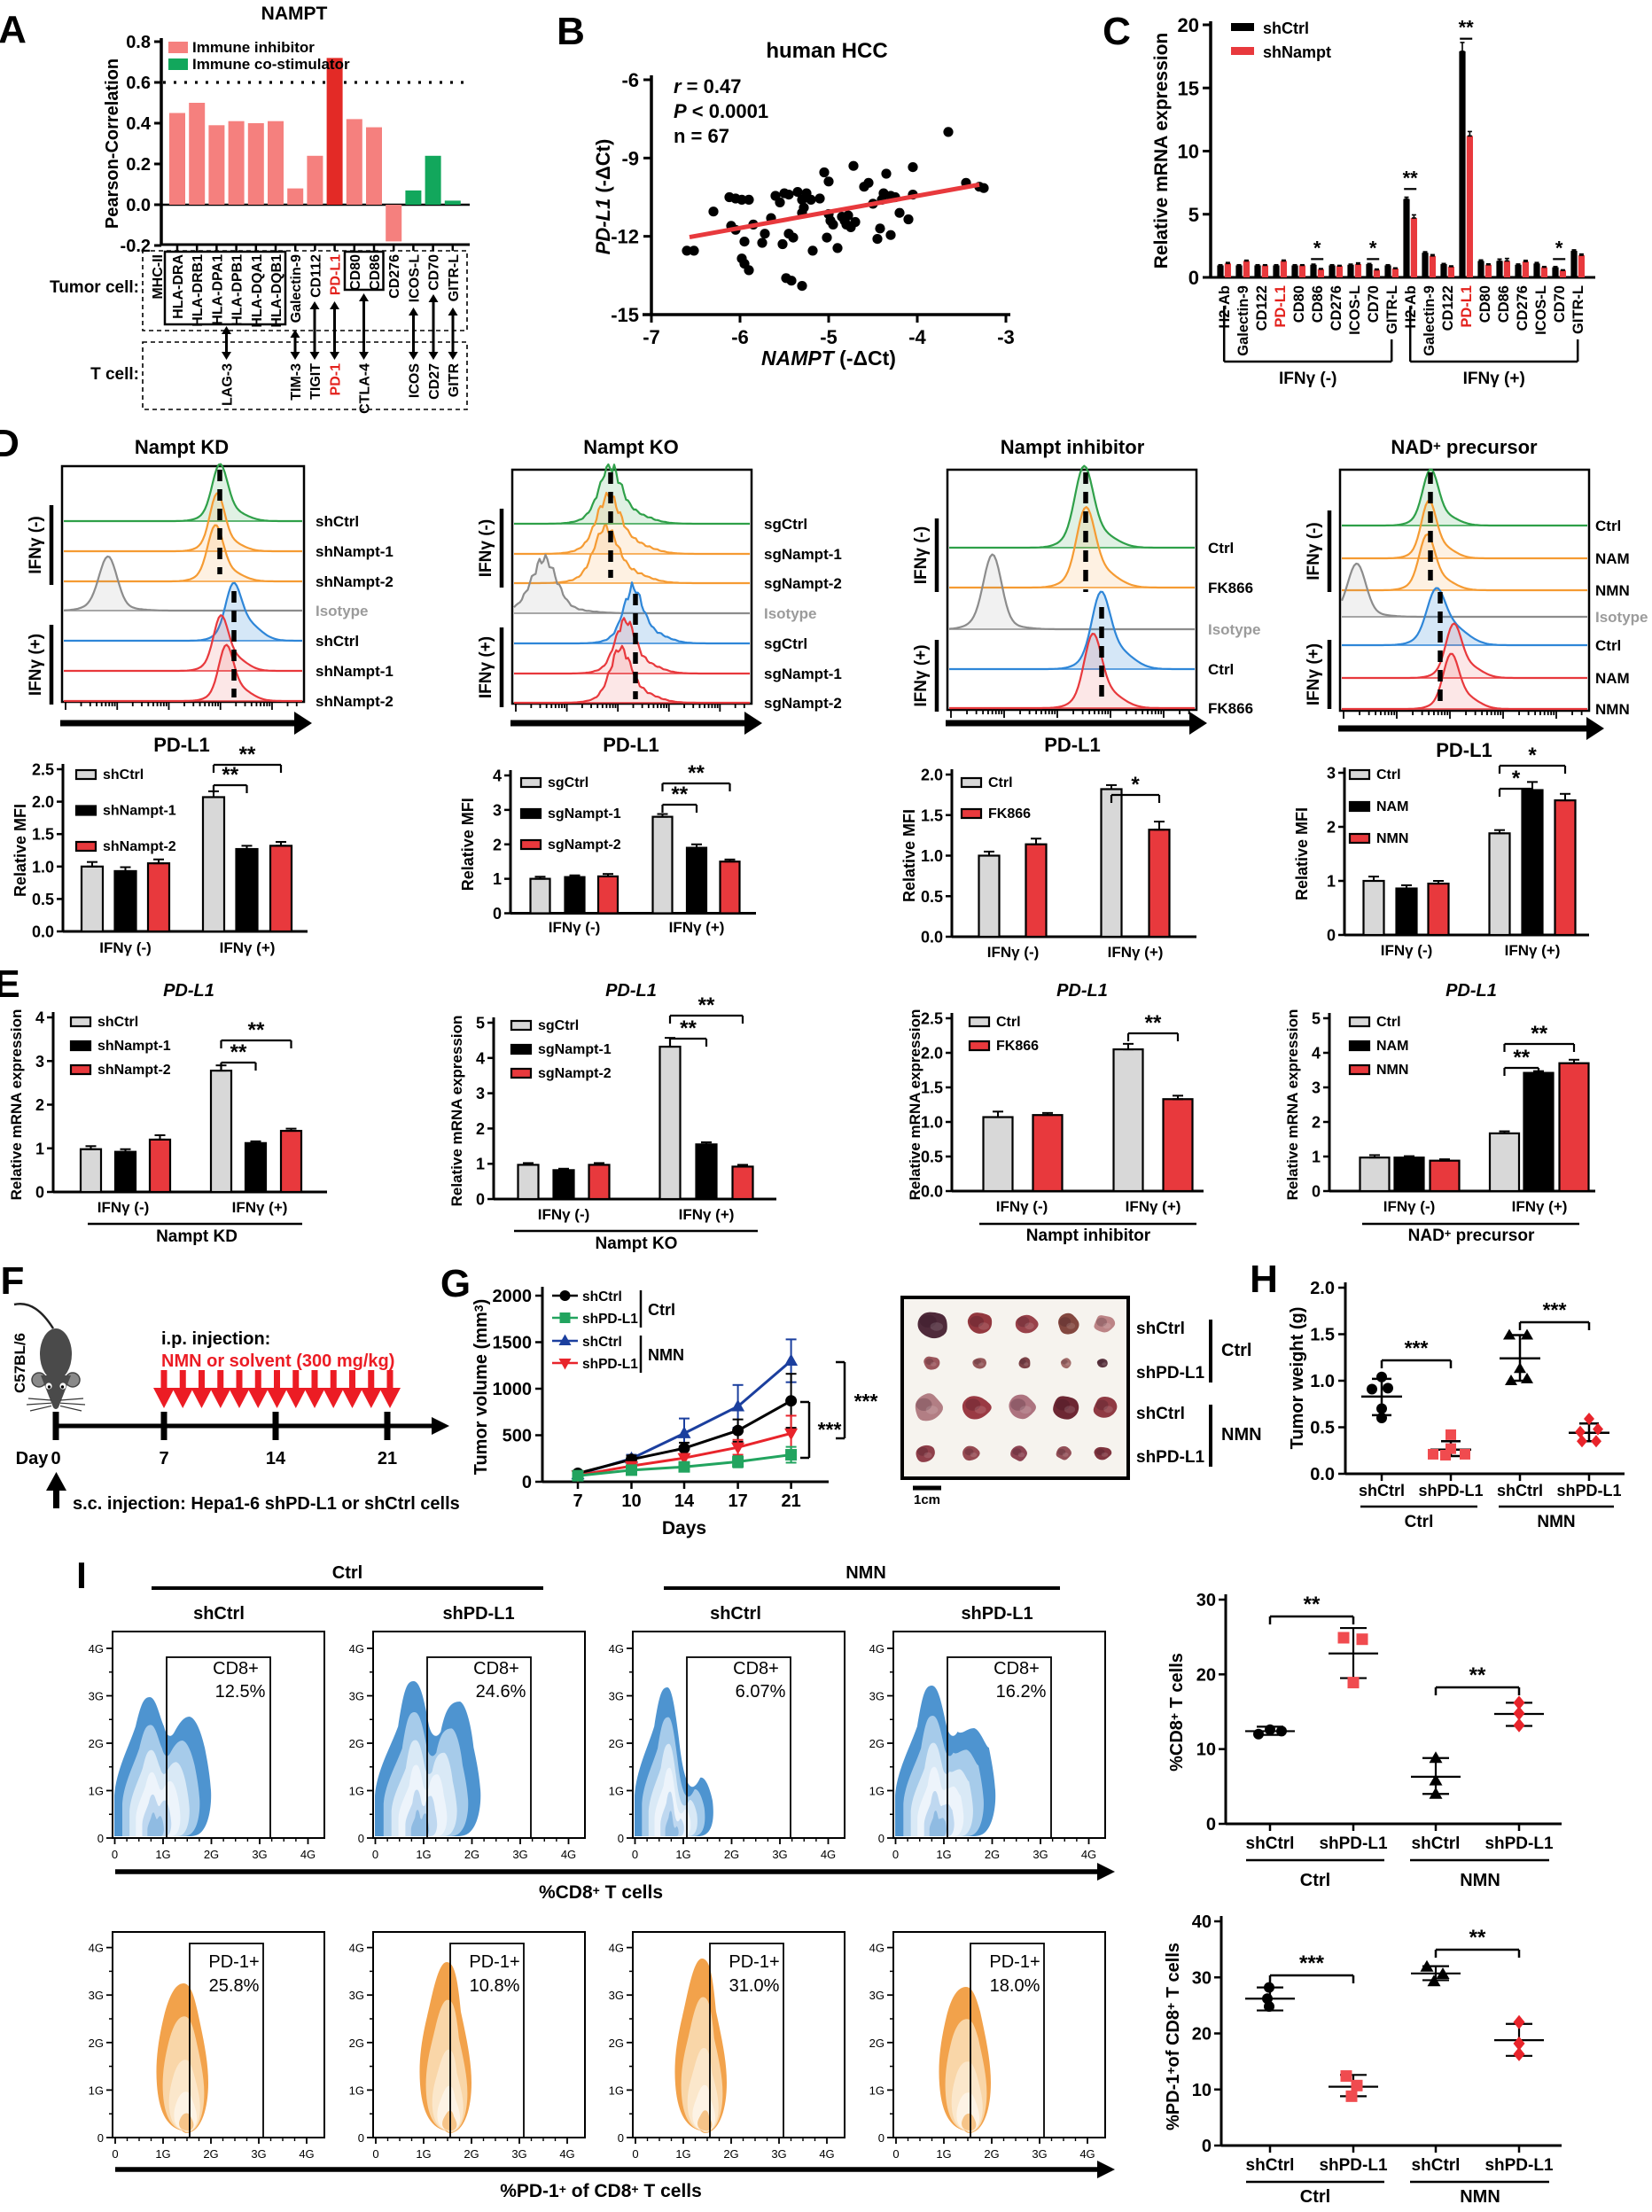 Image resolution: width=1652 pixels, height=2212 pixels. What do you see at coordinates (138, 205) in the screenshot?
I see `svg-text: 0.0` at bounding box center [138, 205].